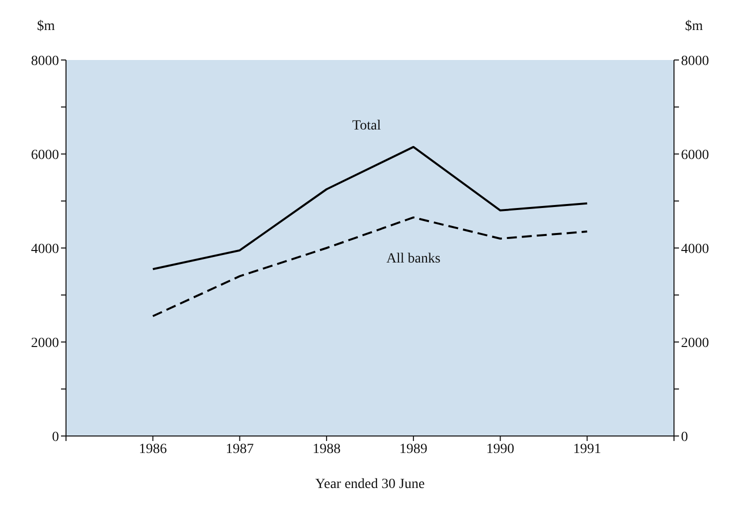 The height and width of the screenshot is (506, 737). Describe the element at coordinates (45, 155) in the screenshot. I see `y-tick-label: 6000` at that location.